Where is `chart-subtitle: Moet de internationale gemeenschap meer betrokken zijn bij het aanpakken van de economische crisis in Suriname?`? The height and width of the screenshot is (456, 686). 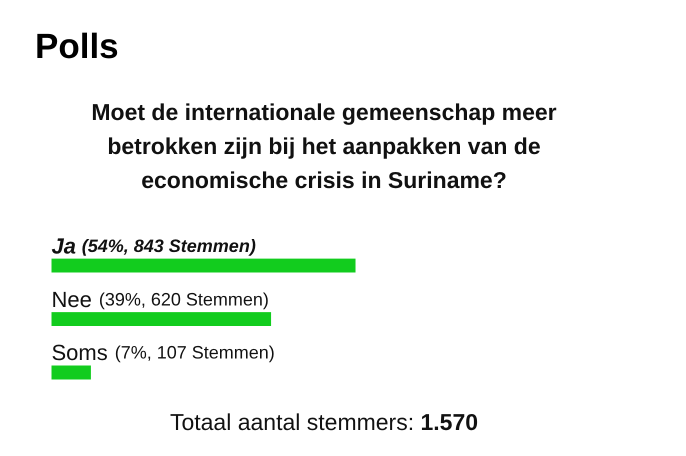
chart-subtitle: Moet de internationale gemeenschap meer betrokken zijn bij het aanpakken van de economische crisis in Suriname? is located at coordinates (324, 146).